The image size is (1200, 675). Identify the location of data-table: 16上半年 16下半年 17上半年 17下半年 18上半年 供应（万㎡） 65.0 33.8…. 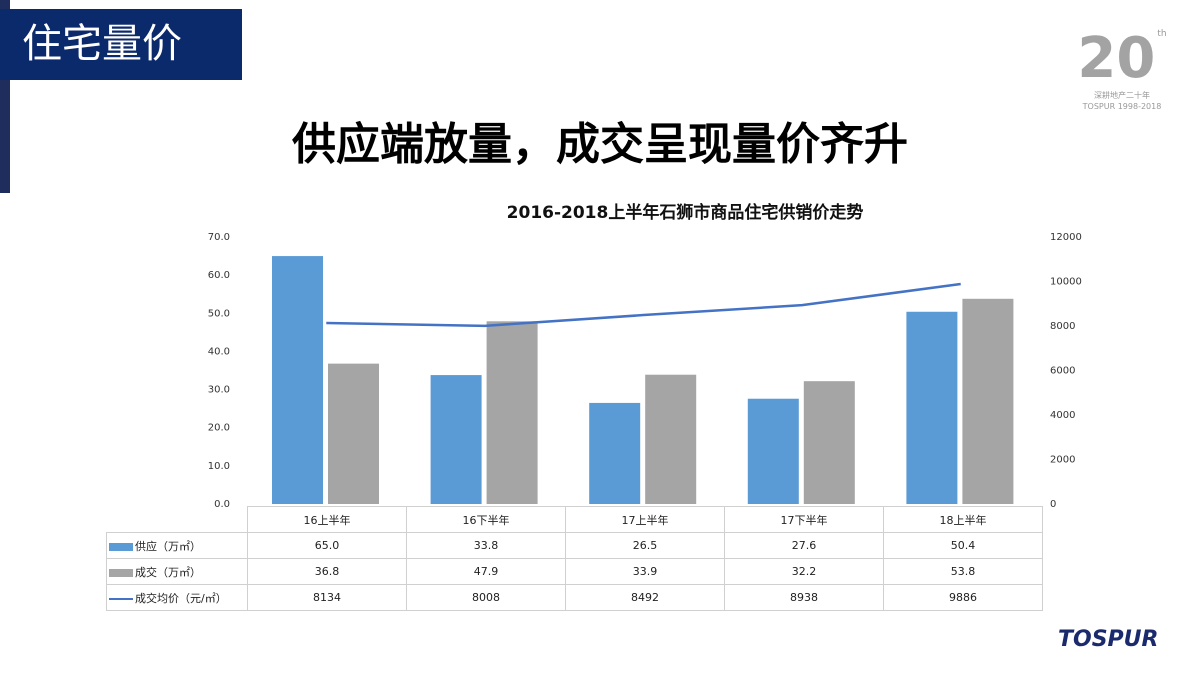
(574, 558).